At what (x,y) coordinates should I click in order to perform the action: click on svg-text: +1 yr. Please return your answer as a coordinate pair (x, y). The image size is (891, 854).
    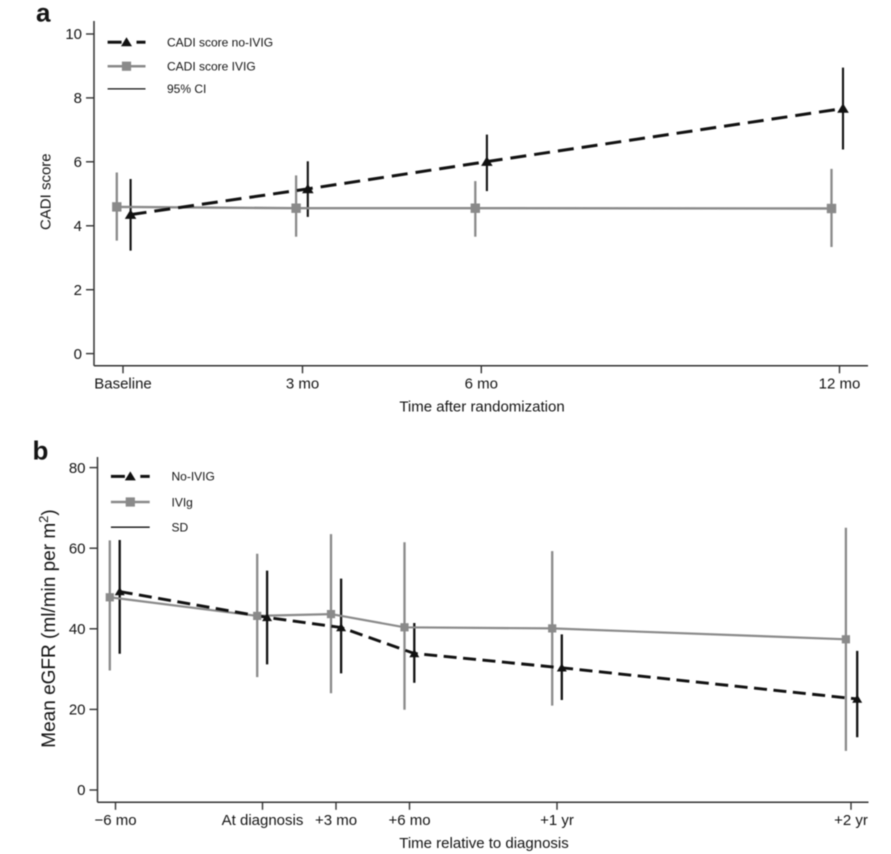
    Looking at the image, I should click on (557, 820).